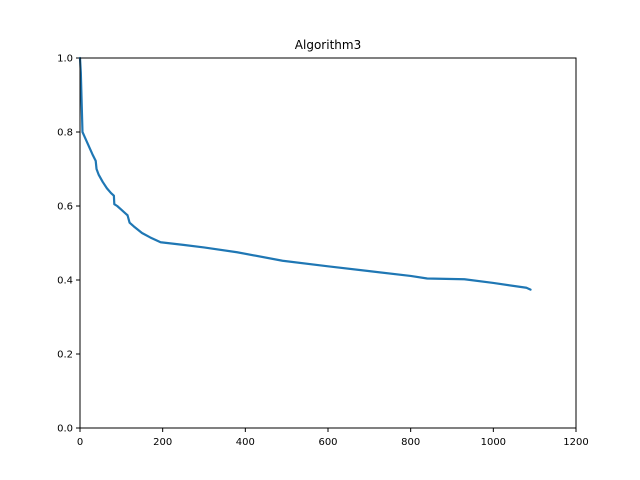 This screenshot has height=480, width=640. Describe the element at coordinates (65, 207) in the screenshot. I see `y-tick-label: 0.6` at that location.